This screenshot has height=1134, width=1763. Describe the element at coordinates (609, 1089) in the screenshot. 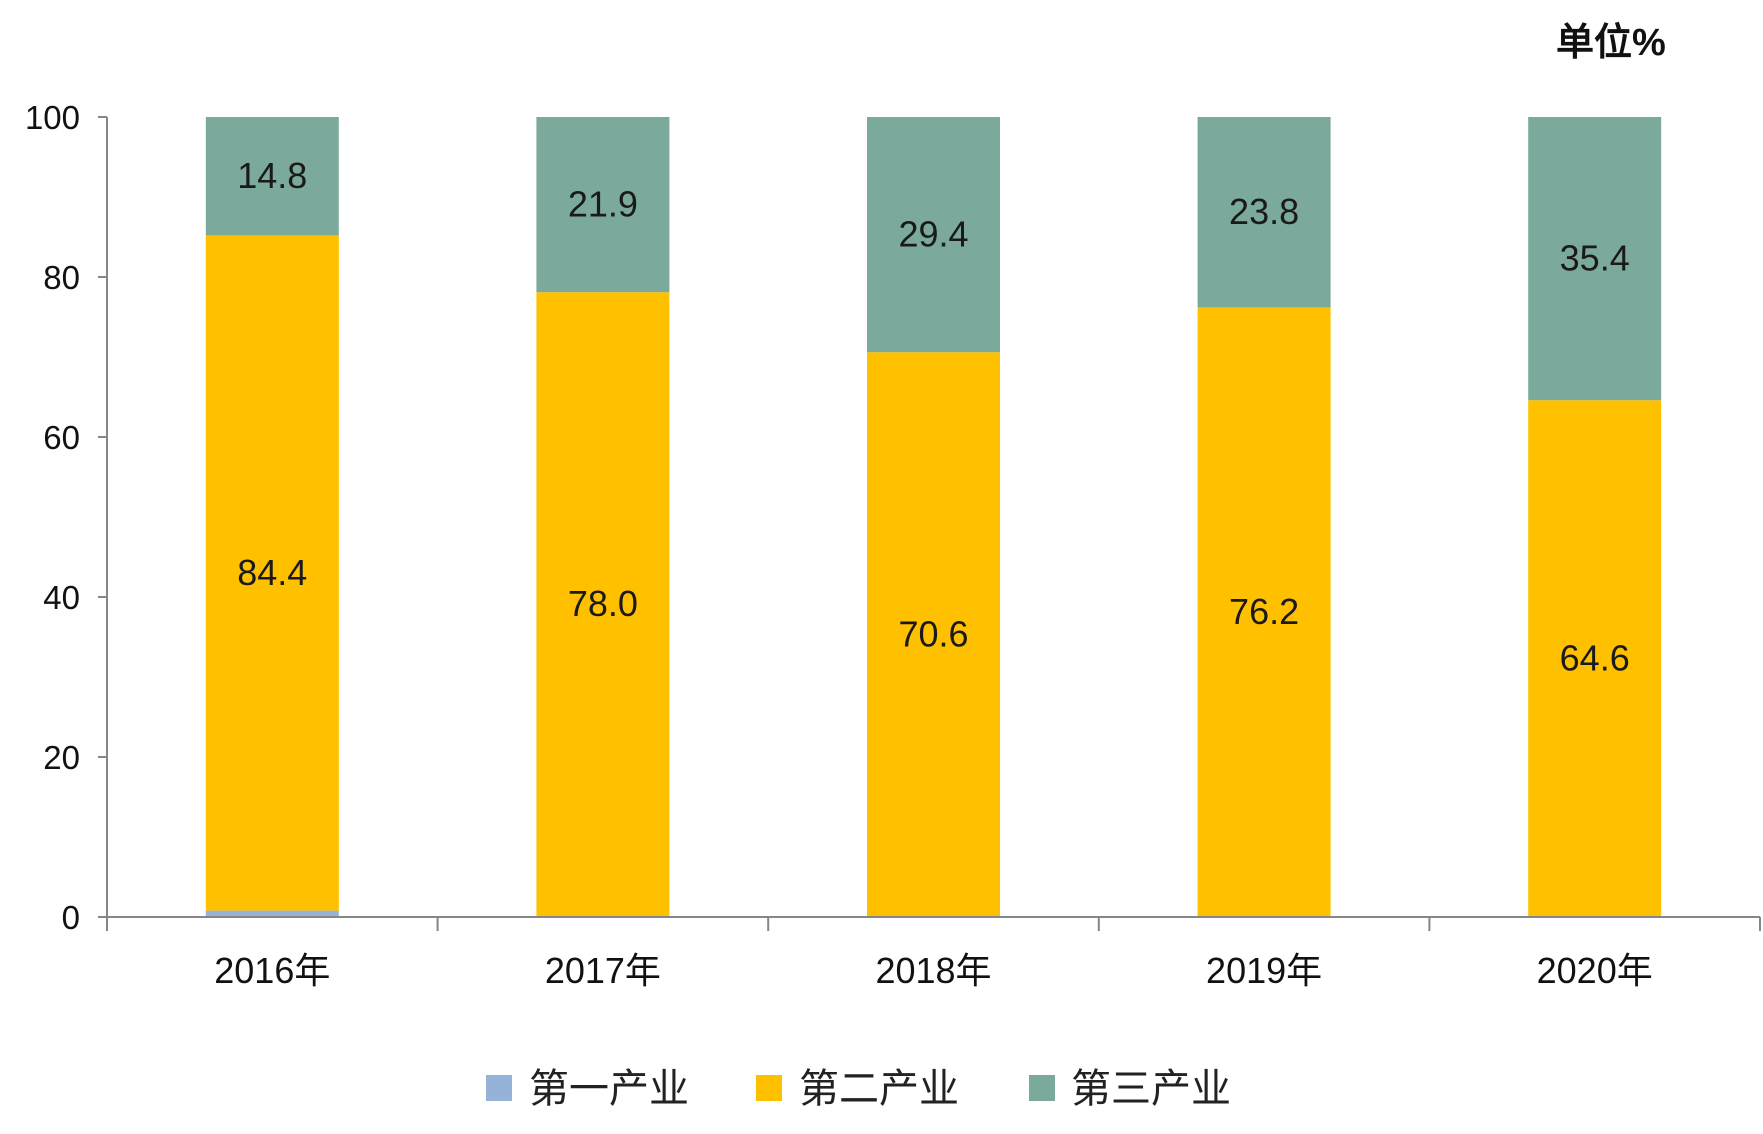

I see `legend-label-1: 第一产业` at that location.